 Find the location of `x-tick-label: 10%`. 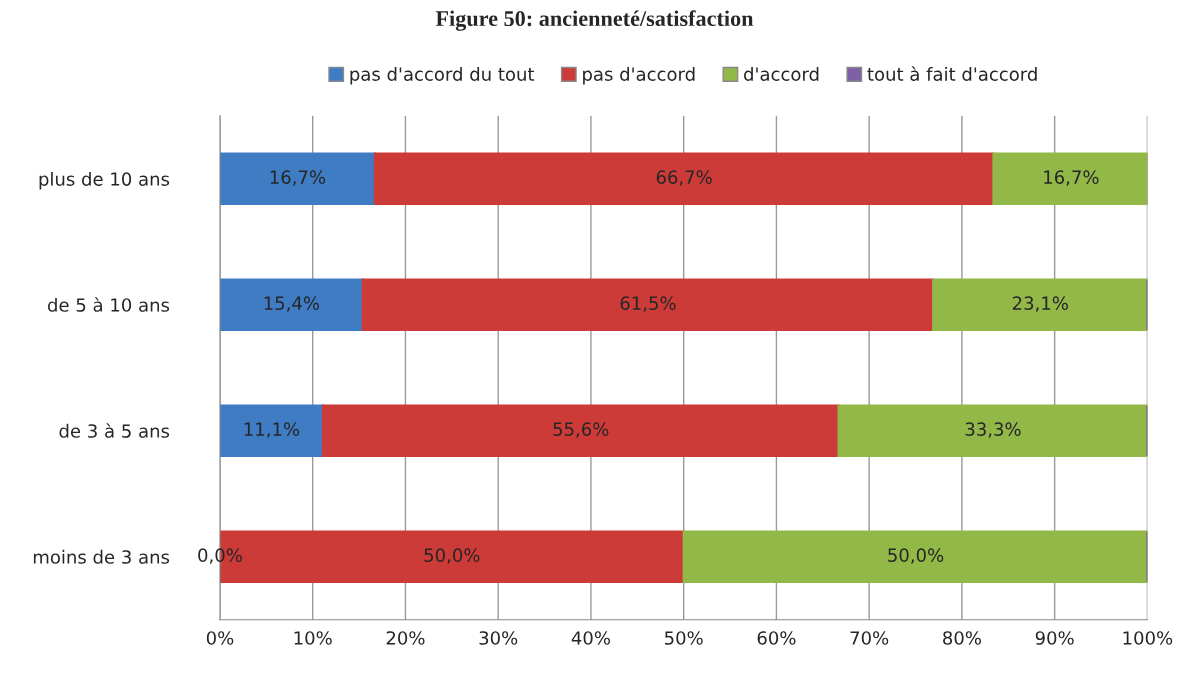

x-tick-label: 10% is located at coordinates (313, 638).